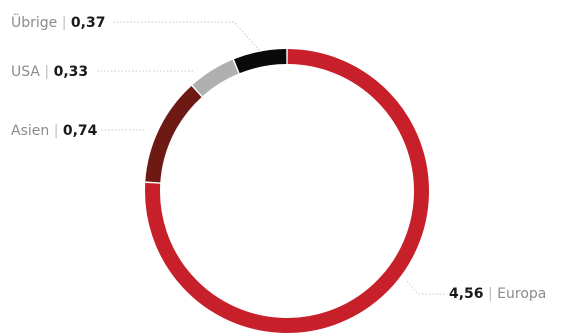 The width and height of the screenshot is (563, 334). What do you see at coordinates (34, 22) in the screenshot?
I see `label-uebrige-name: Übrige` at bounding box center [34, 22].